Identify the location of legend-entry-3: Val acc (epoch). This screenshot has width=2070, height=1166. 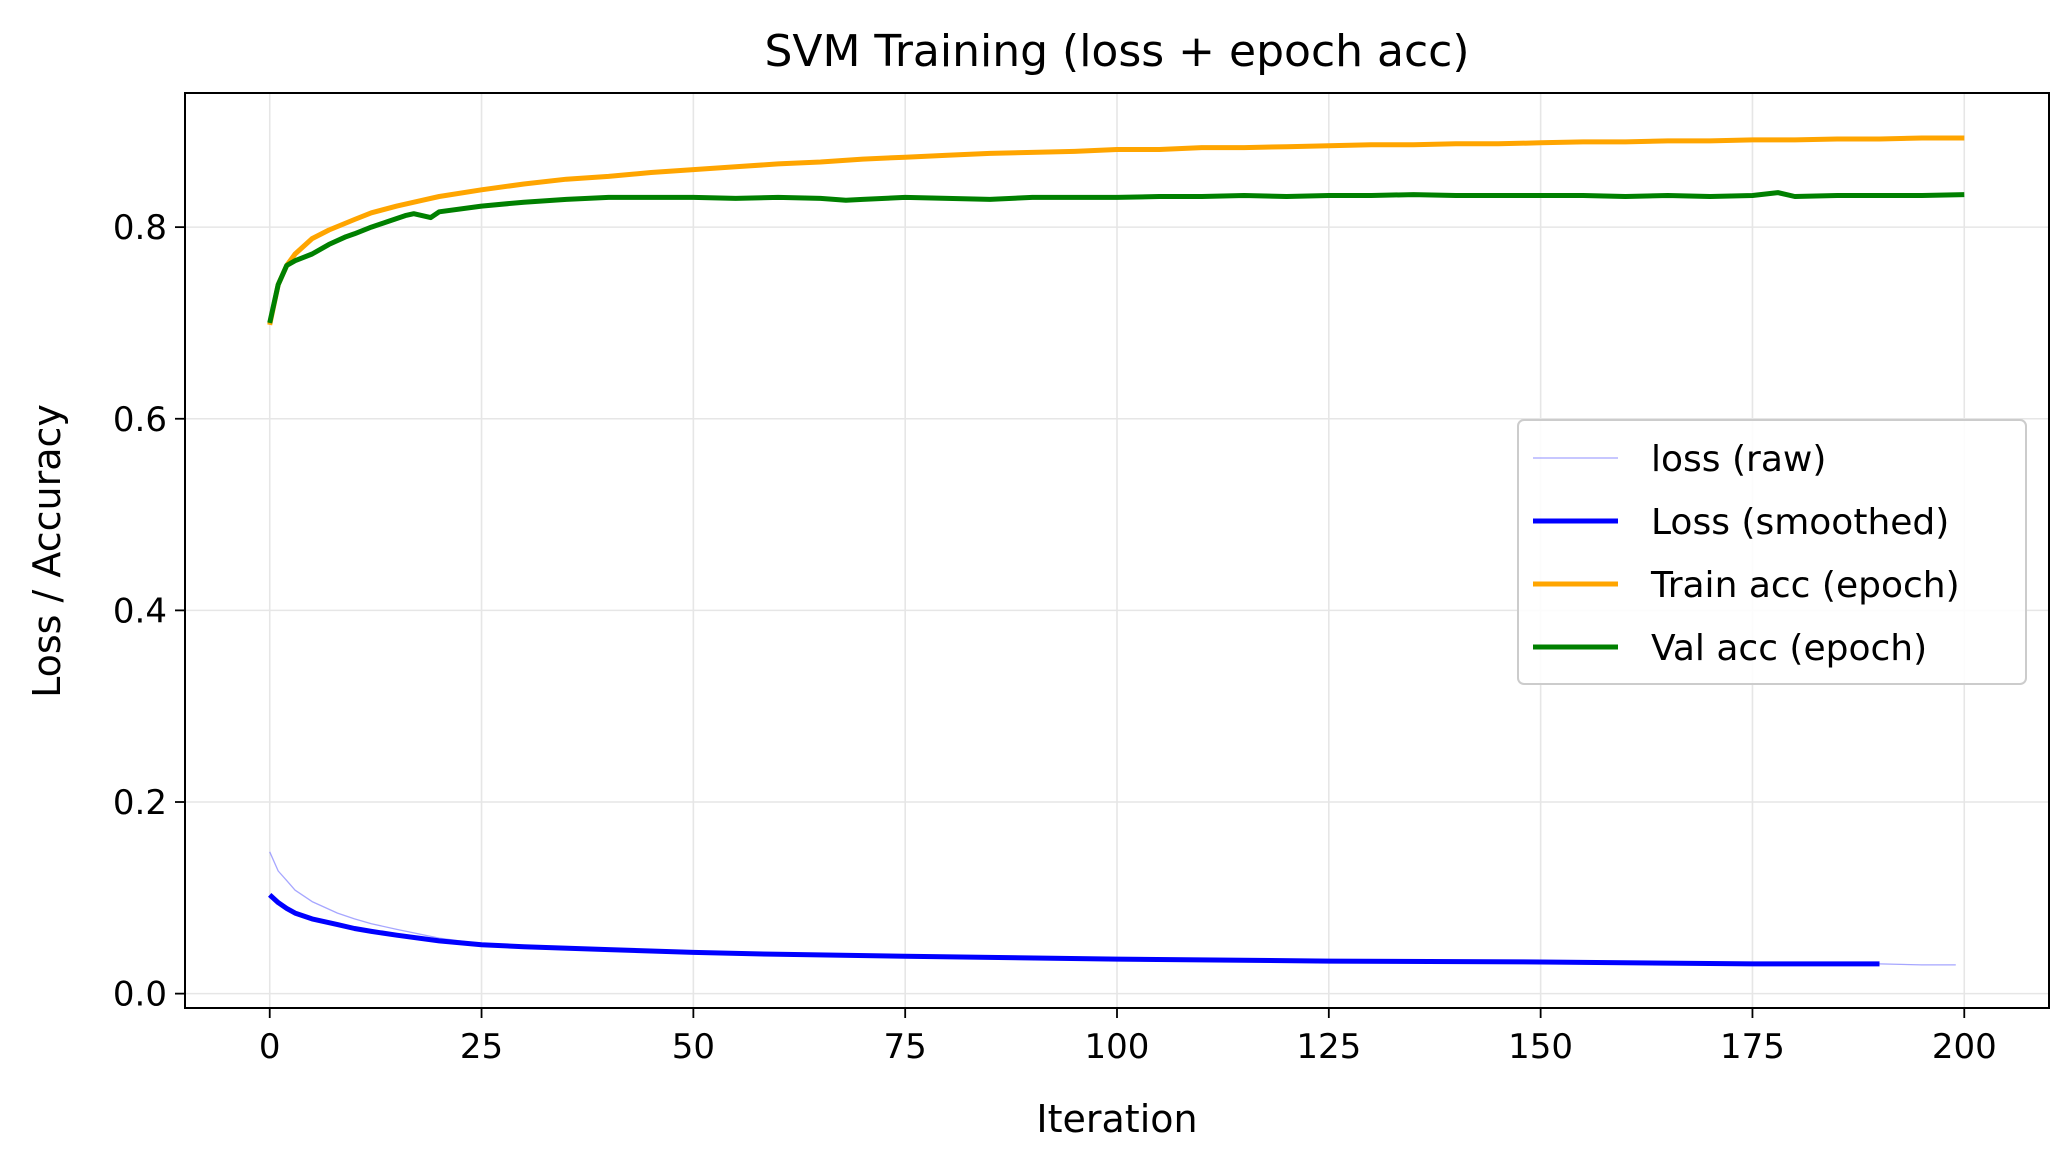
(1789, 648).